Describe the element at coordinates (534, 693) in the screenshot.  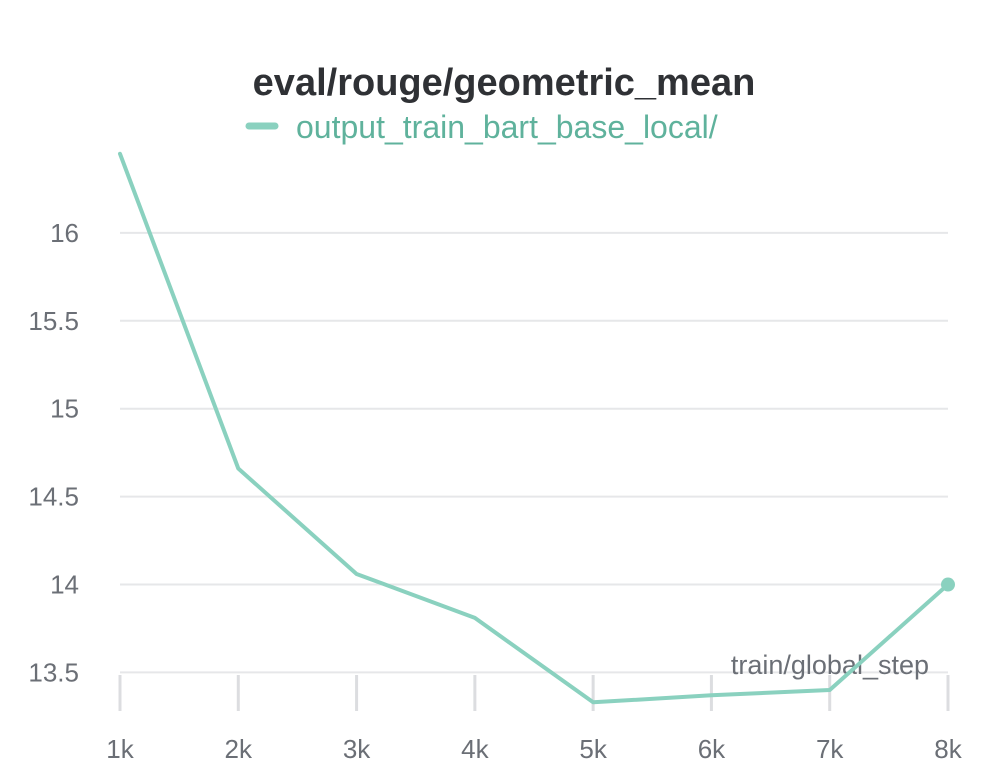
I see `x-axis-ticks` at that location.